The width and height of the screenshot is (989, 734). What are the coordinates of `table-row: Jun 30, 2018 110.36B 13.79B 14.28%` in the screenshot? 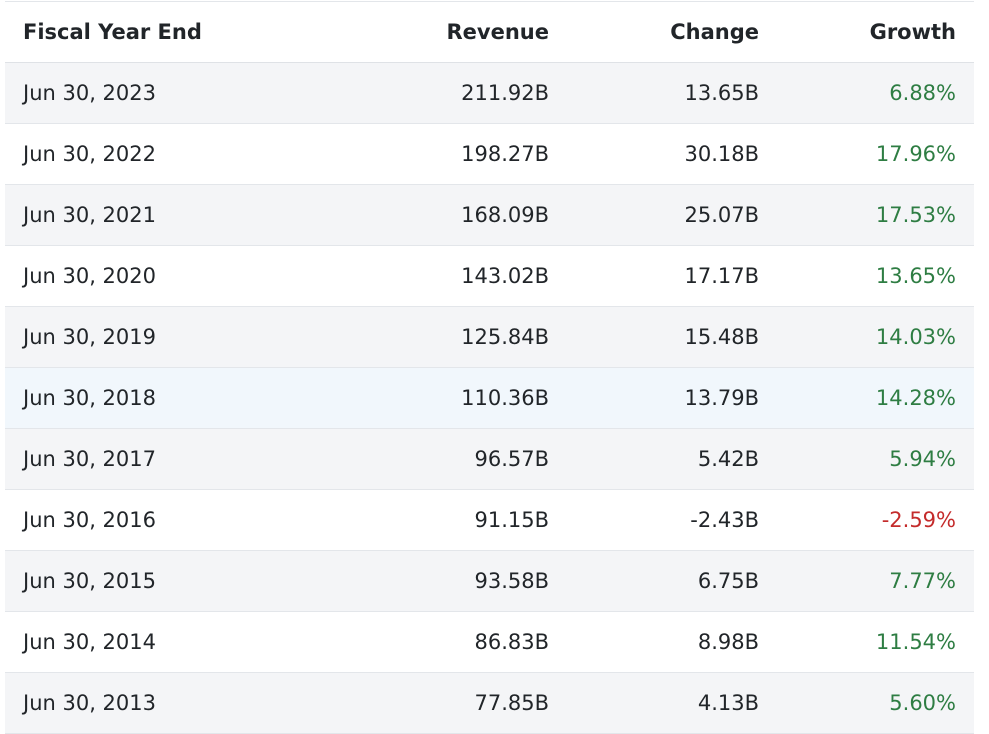 It's located at (489, 398).